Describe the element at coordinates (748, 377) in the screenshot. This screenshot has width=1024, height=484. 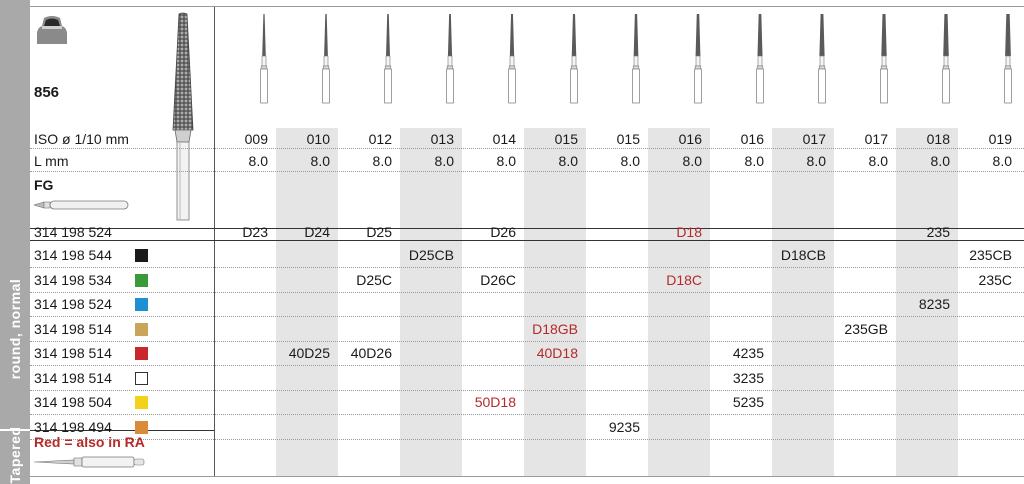
I see `article-code: 3235` at that location.